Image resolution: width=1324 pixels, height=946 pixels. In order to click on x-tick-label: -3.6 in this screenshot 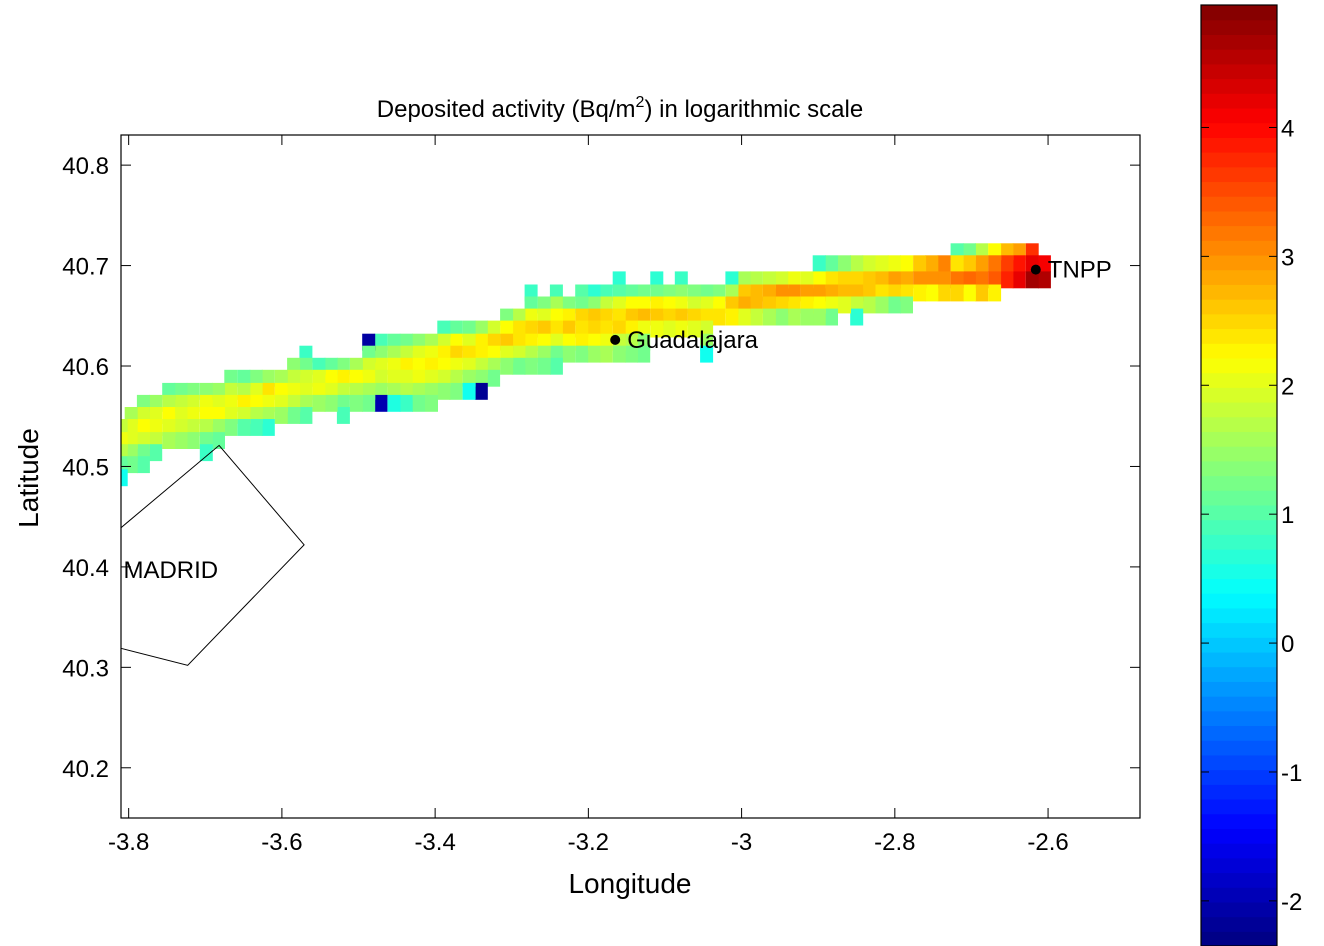, I will do `click(281, 842)`.